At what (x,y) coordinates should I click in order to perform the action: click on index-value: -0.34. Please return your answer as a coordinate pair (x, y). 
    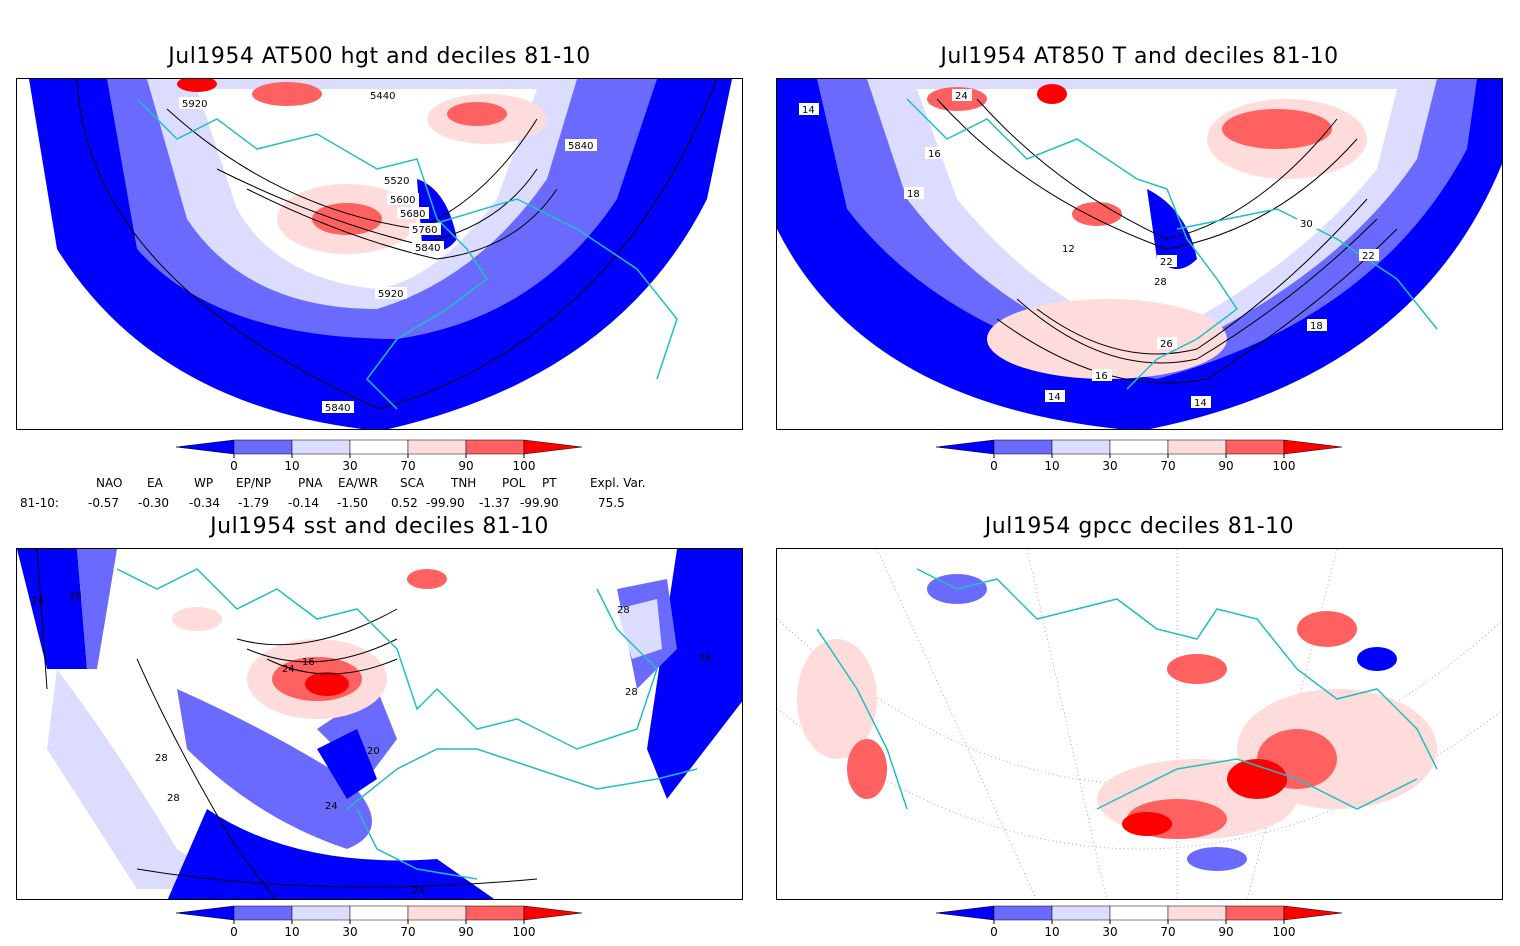
    Looking at the image, I should click on (205, 503).